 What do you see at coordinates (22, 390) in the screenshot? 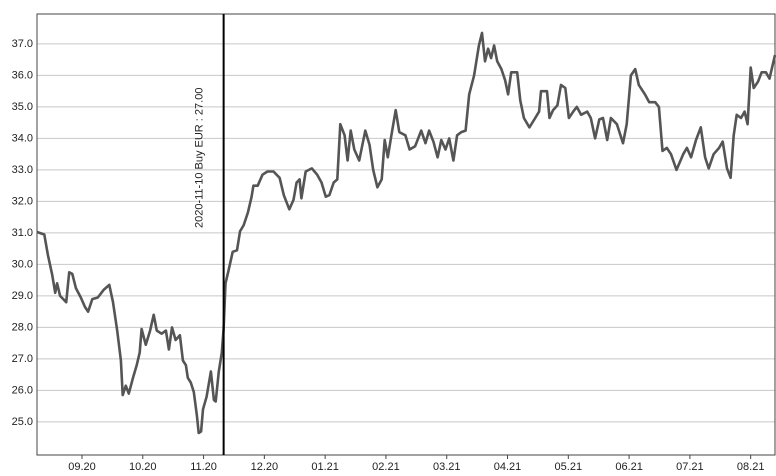
I see `y-tick-label: 26.0` at bounding box center [22, 390].